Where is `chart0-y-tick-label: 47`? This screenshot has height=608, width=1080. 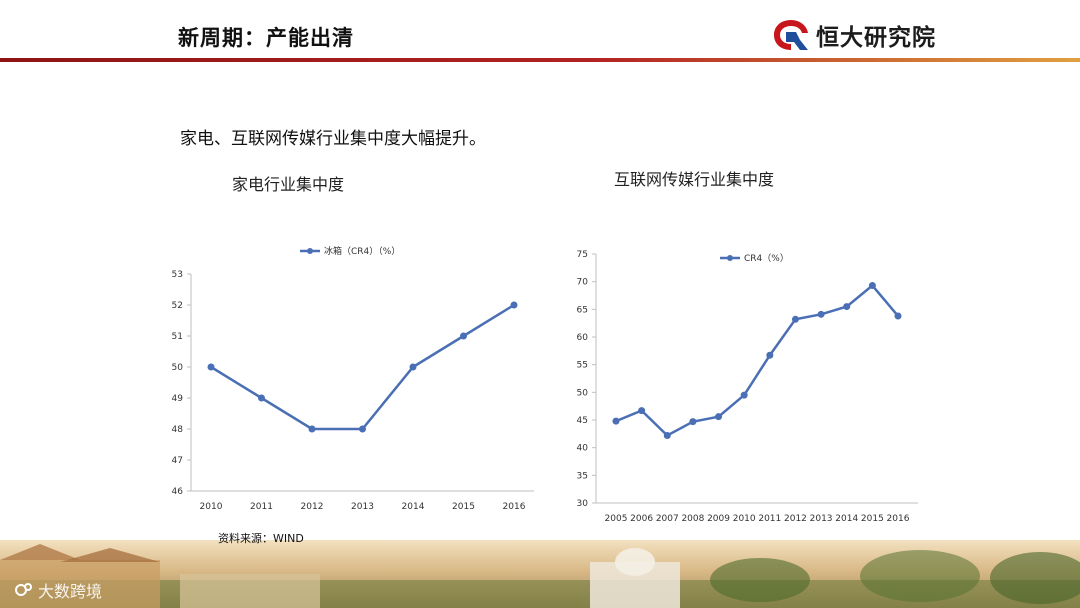 chart0-y-tick-label: 47 is located at coordinates (177, 461).